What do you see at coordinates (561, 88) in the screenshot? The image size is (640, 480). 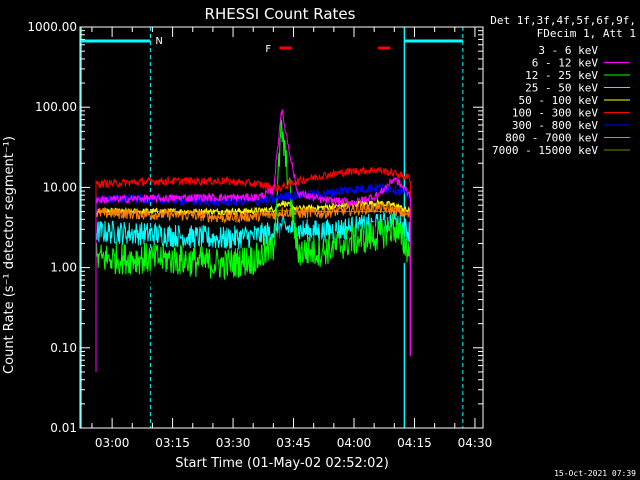 I see `legend-label: 25 - 50 keV` at bounding box center [561, 88].